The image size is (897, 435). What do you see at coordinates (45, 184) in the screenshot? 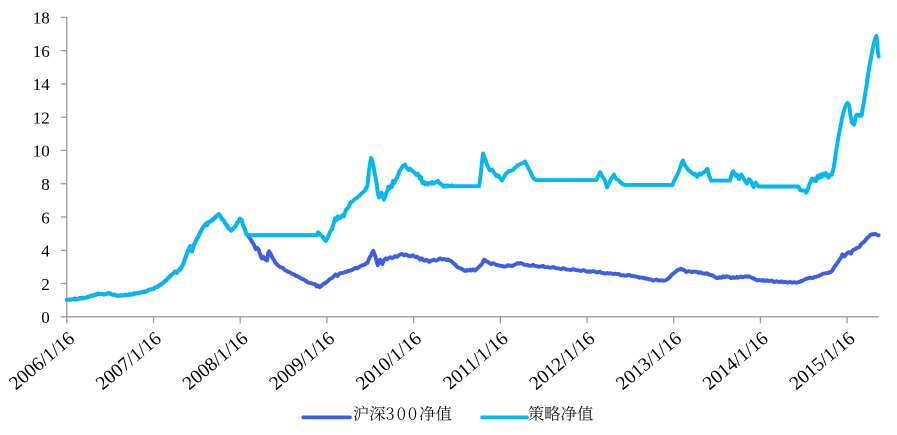
I see `svg-text: 8` at bounding box center [45, 184].